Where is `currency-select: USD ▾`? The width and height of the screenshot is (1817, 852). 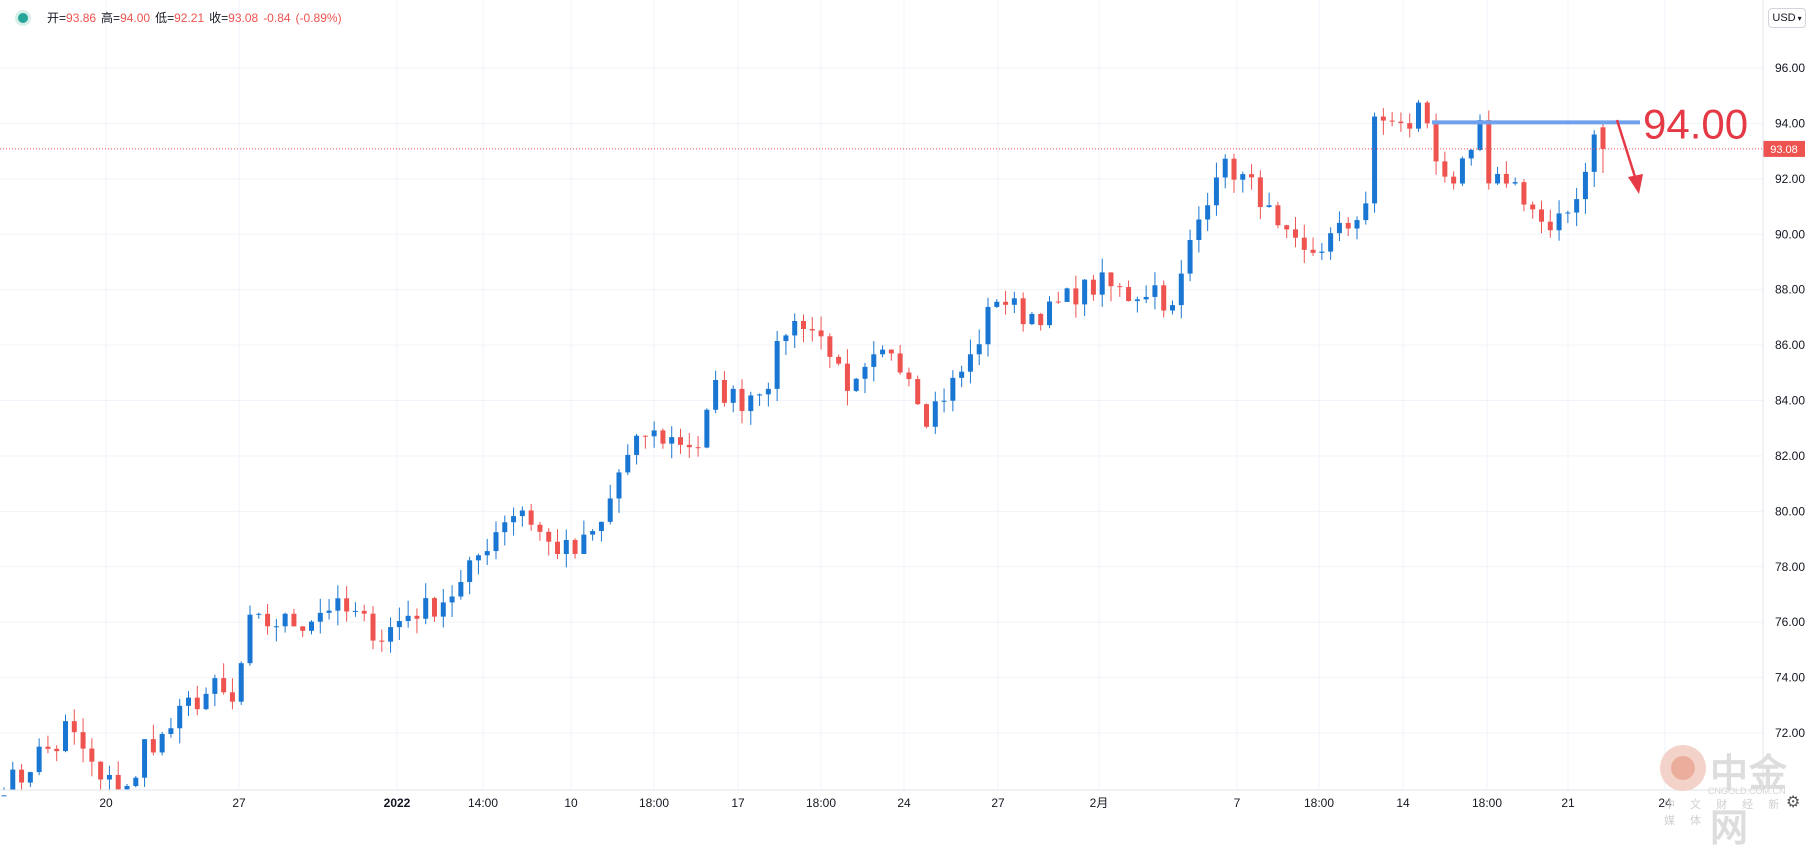 currency-select: USD ▾ is located at coordinates (1787, 18).